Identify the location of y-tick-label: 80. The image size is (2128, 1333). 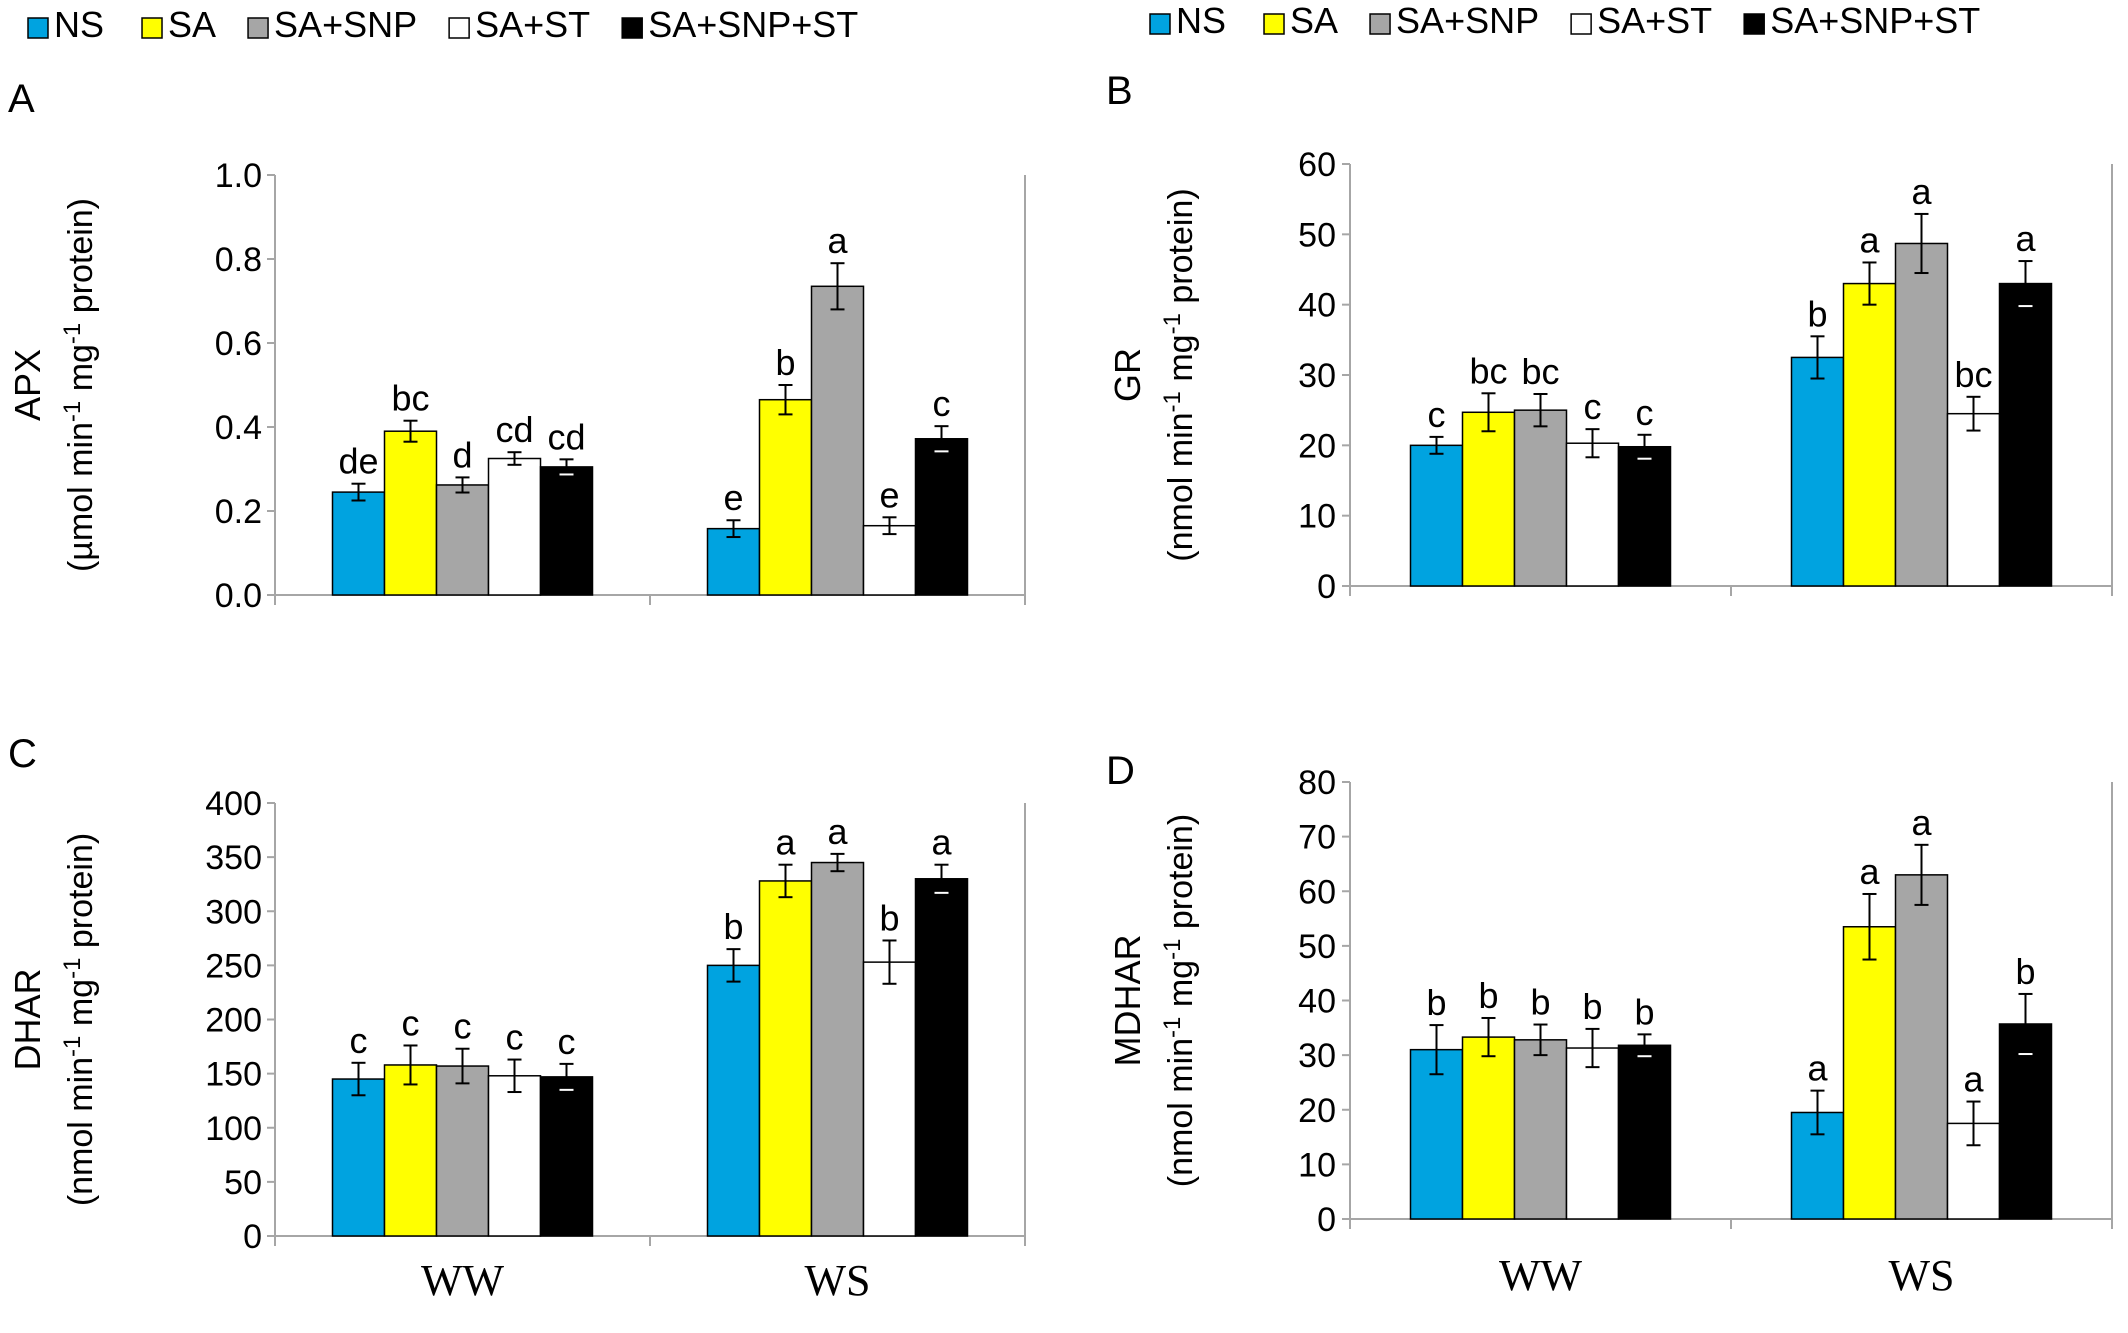
(1317, 783).